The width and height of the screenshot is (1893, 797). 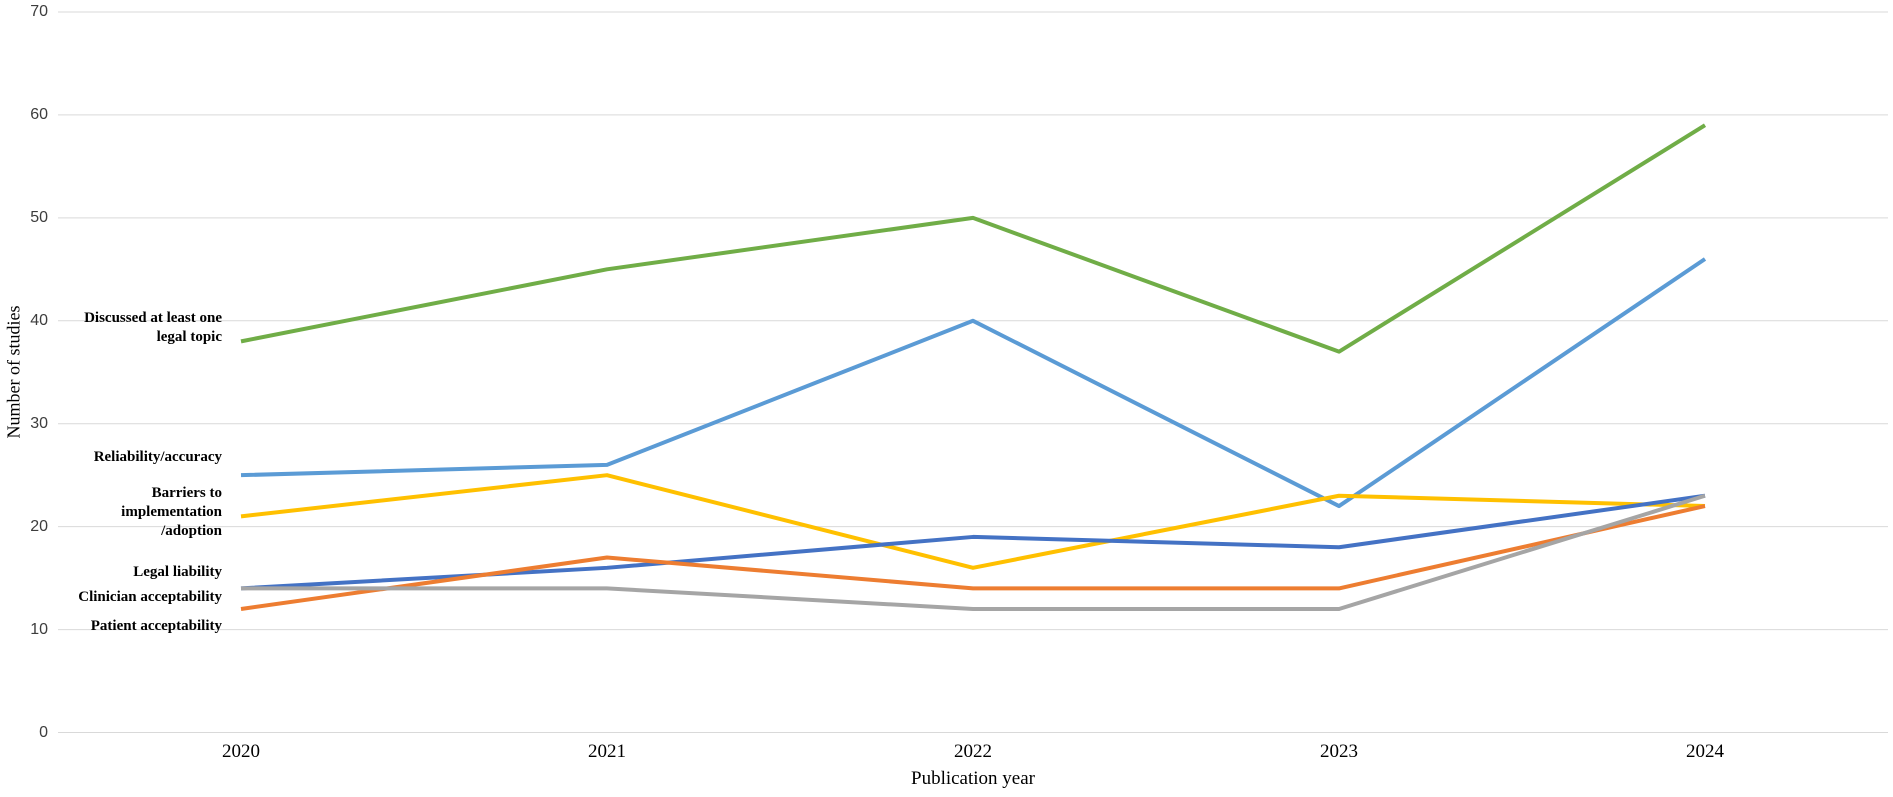 What do you see at coordinates (39, 114) in the screenshot?
I see `y-tick-label-60: 60` at bounding box center [39, 114].